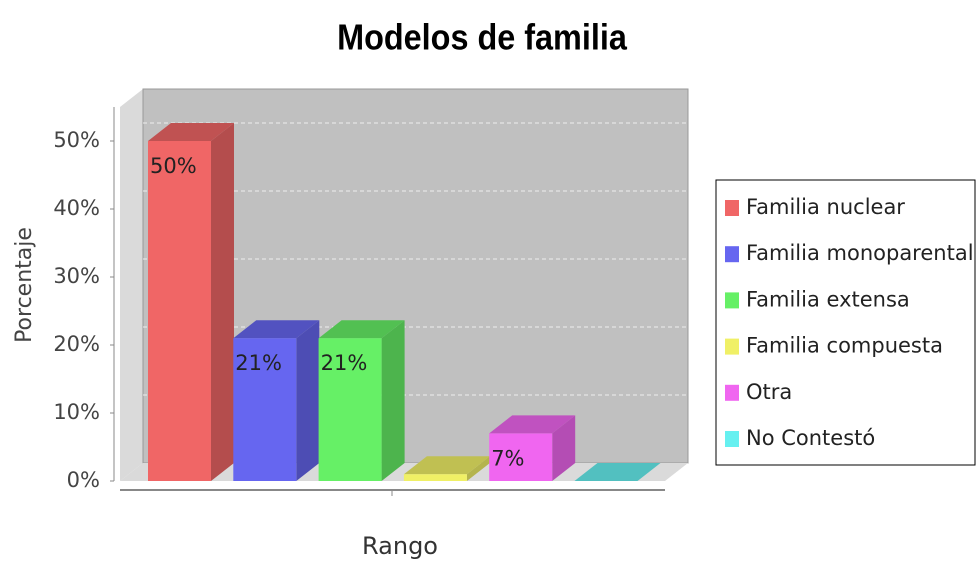  I want to click on y-tick-label: 20%, so click(76, 344).